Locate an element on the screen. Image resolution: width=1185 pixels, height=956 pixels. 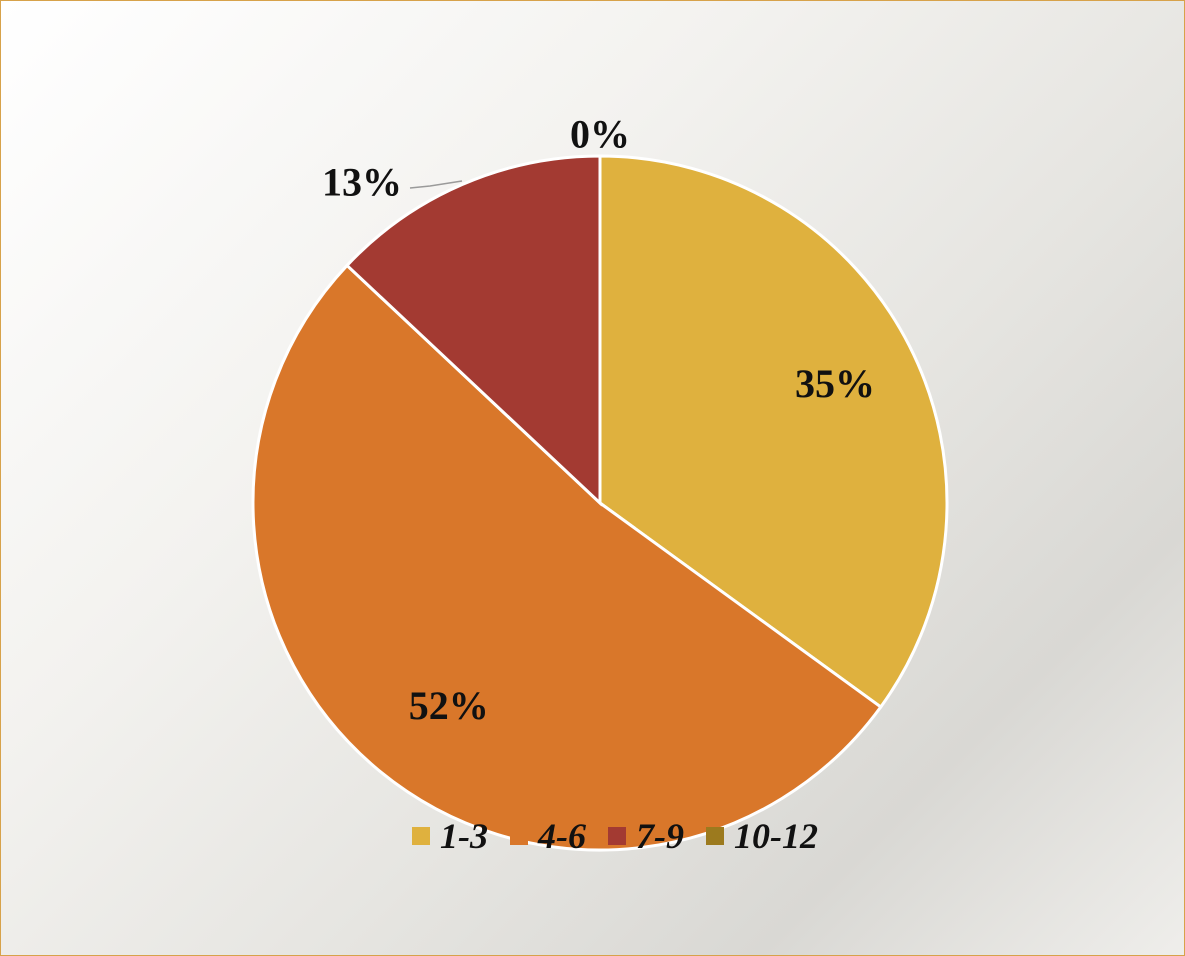
data-label-4-6: 52% is located at coordinates (449, 705).